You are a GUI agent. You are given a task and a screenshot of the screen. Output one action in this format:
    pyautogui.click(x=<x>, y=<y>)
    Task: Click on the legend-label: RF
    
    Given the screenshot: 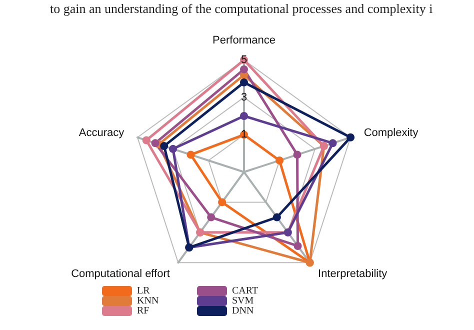 What is the action you would take?
    pyautogui.click(x=143, y=311)
    